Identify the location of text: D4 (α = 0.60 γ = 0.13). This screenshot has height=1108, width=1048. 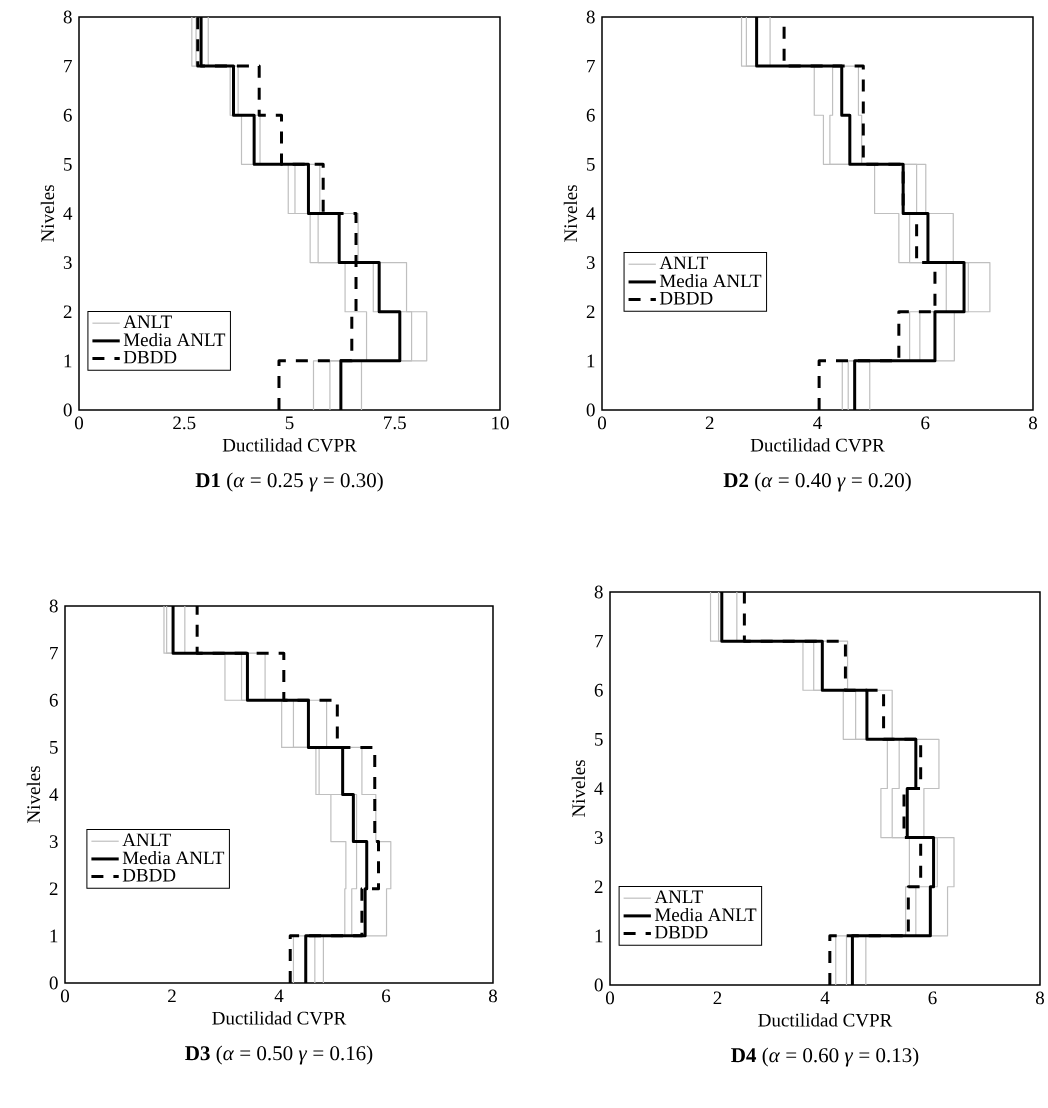
(825, 1057).